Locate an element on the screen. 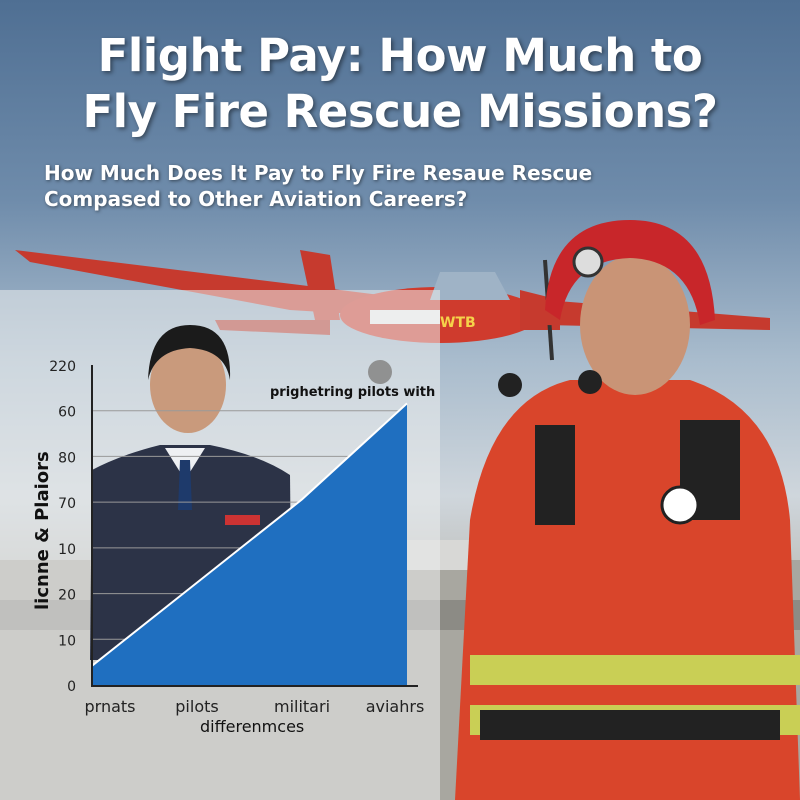 This screenshot has height=800, width=800. x-tick-label: aviahrs is located at coordinates (395, 706).